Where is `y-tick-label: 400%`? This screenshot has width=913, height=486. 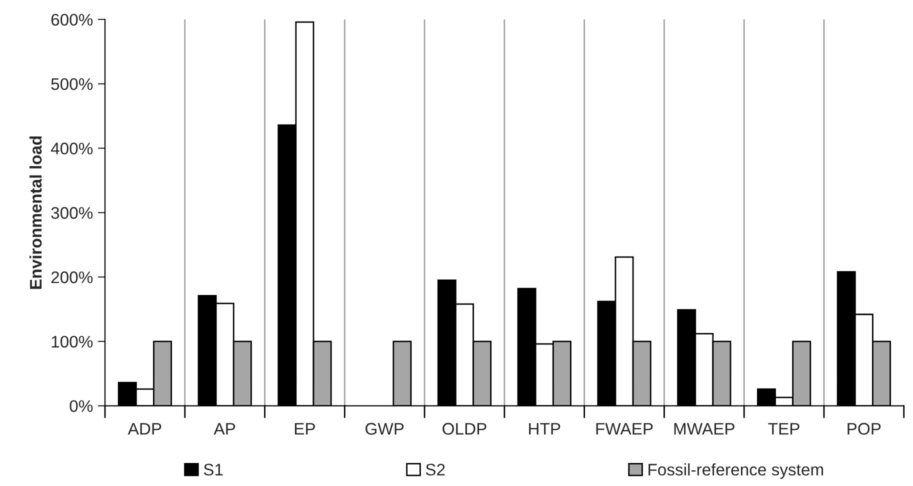
y-tick-label: 400% is located at coordinates (71, 148).